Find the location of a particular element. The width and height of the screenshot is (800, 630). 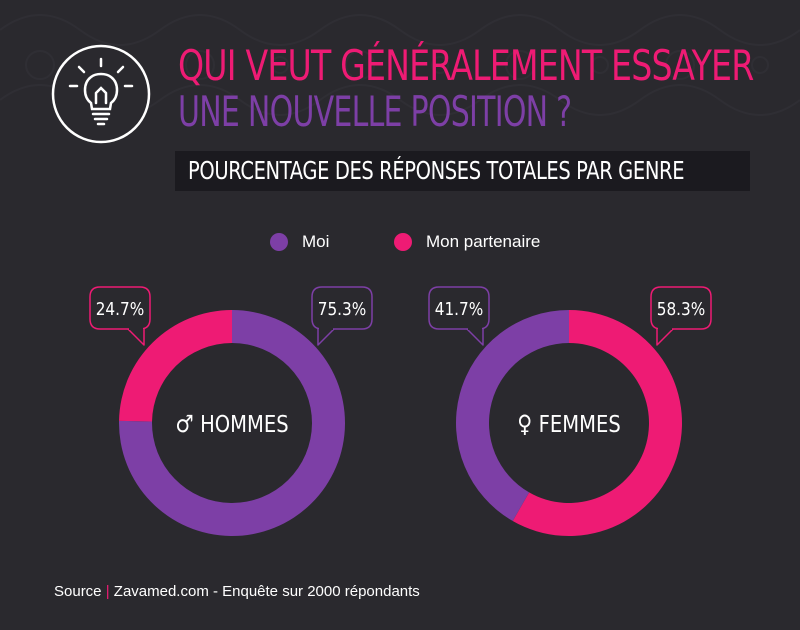

donut-center-label: ♀ FEMMES is located at coordinates (568, 424).